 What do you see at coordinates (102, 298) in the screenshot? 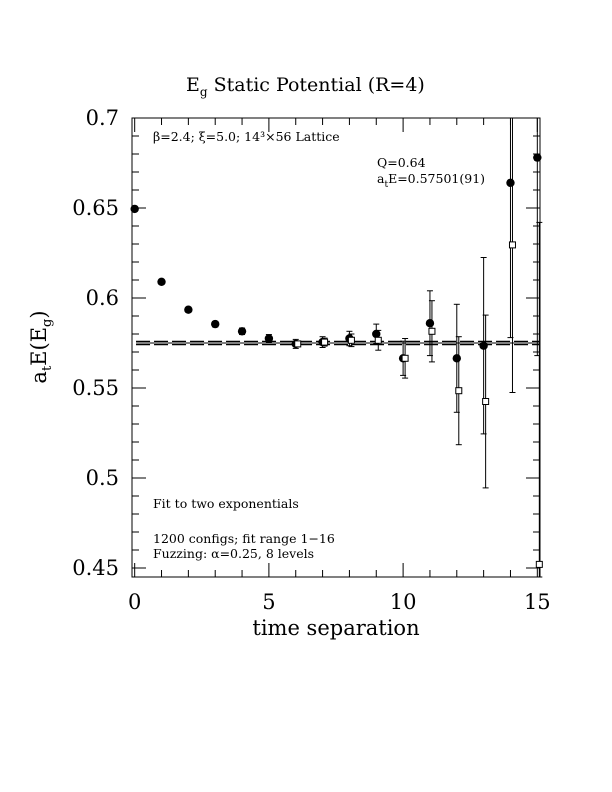
I see `y-tick-label: 0.6` at bounding box center [102, 298].